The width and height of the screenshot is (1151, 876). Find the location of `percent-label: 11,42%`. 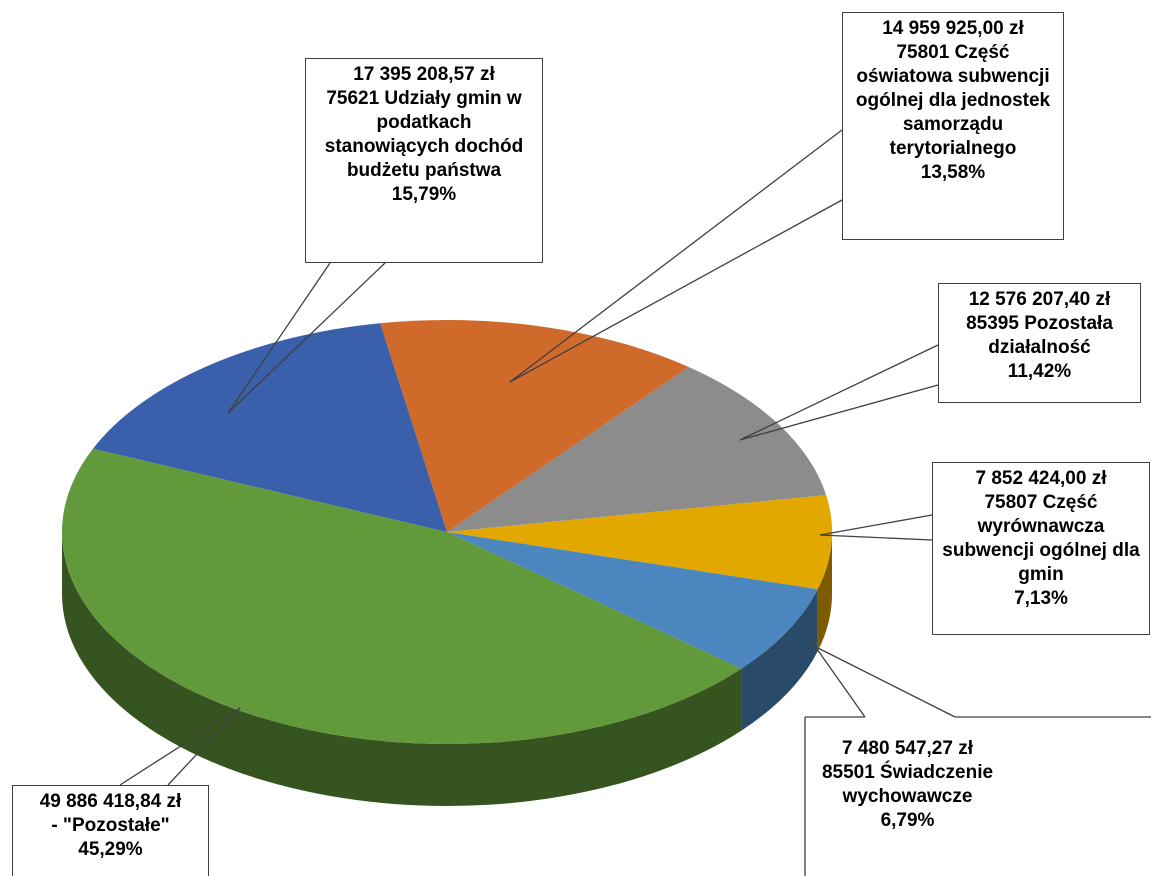

percent-label: 11,42% is located at coordinates (1039, 371).